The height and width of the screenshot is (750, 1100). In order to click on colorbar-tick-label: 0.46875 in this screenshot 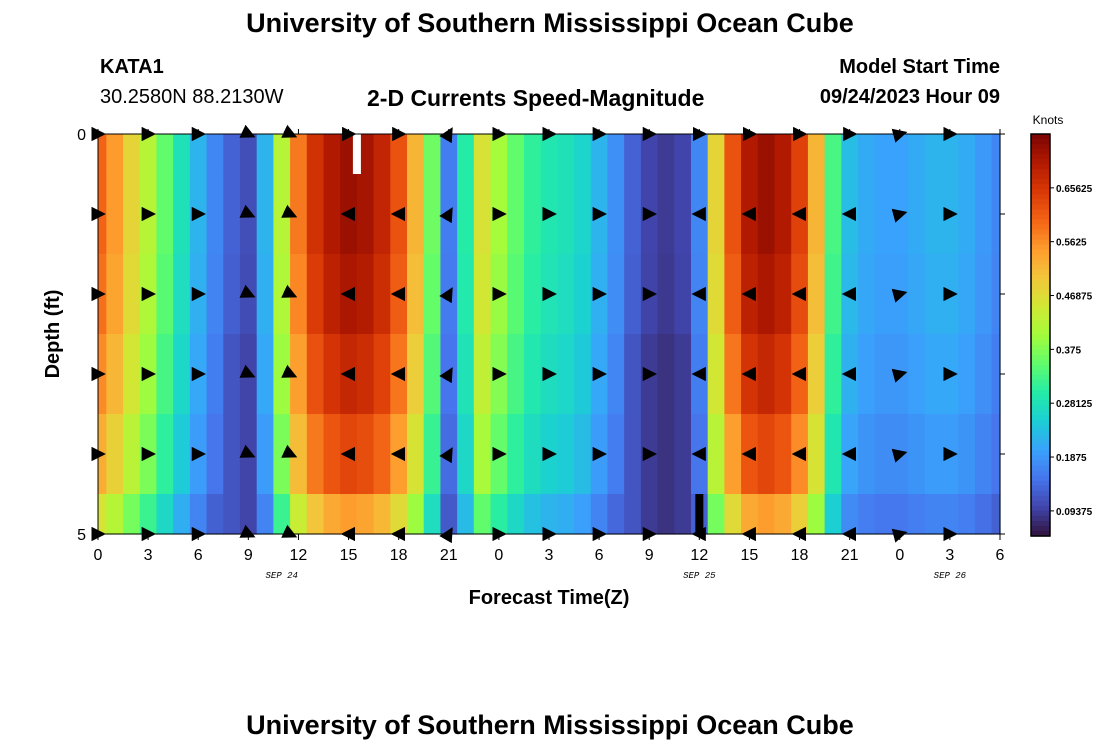, I will do `click(1074, 297)`.